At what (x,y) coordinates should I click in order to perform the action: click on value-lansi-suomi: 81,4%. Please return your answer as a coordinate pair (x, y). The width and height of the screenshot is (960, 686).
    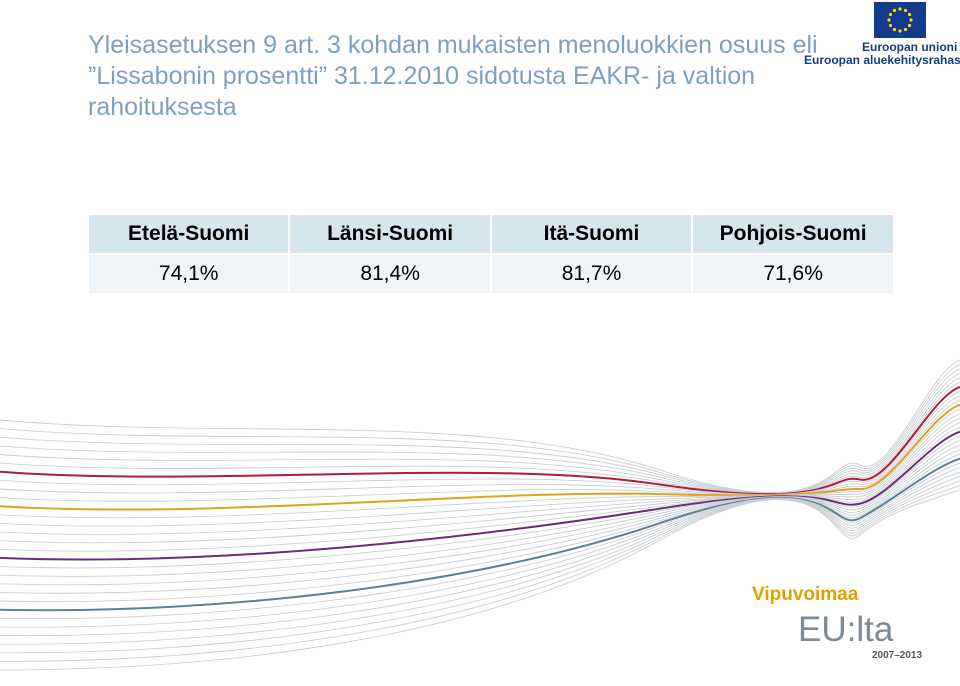
    Looking at the image, I should click on (390, 274).